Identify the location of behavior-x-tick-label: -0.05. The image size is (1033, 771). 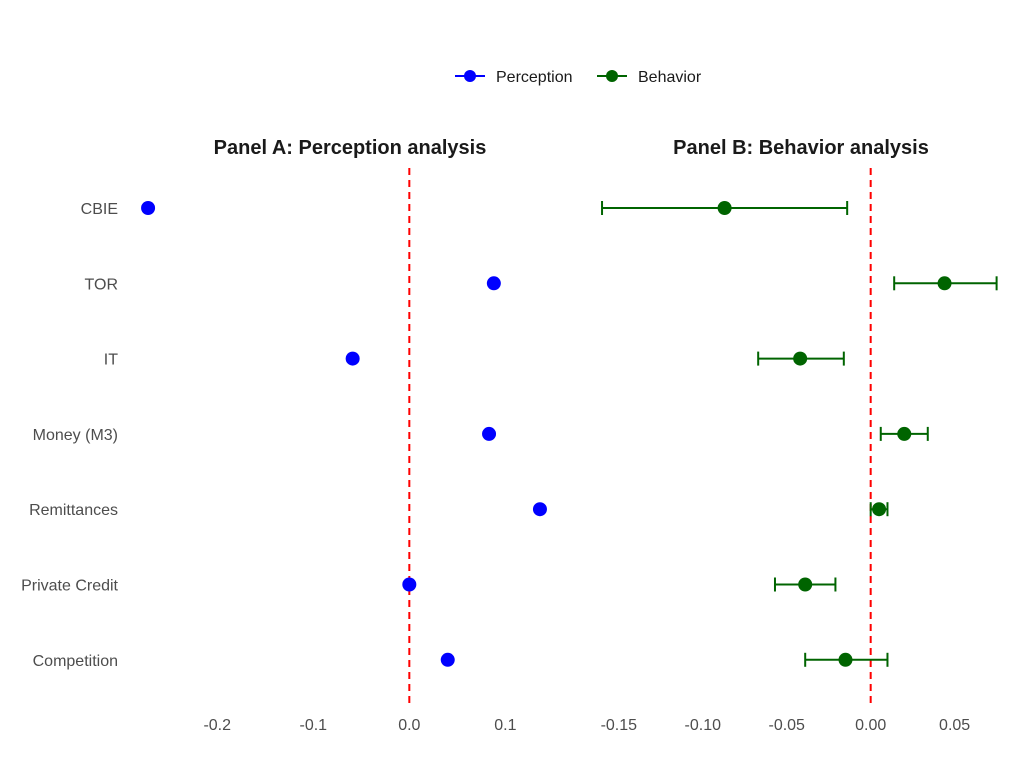
(786, 725).